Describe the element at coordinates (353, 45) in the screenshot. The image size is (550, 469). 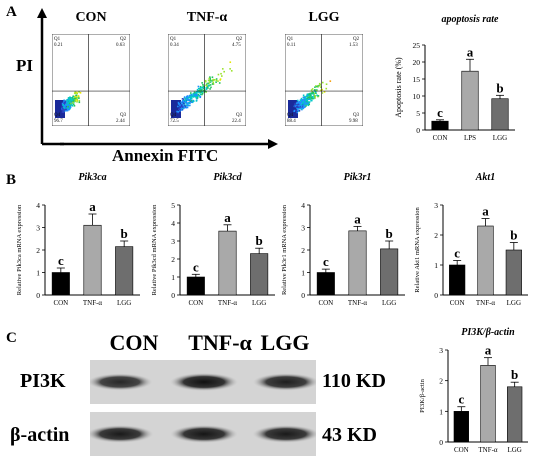
I see `flow-quadrant-label: 1.53` at that location.